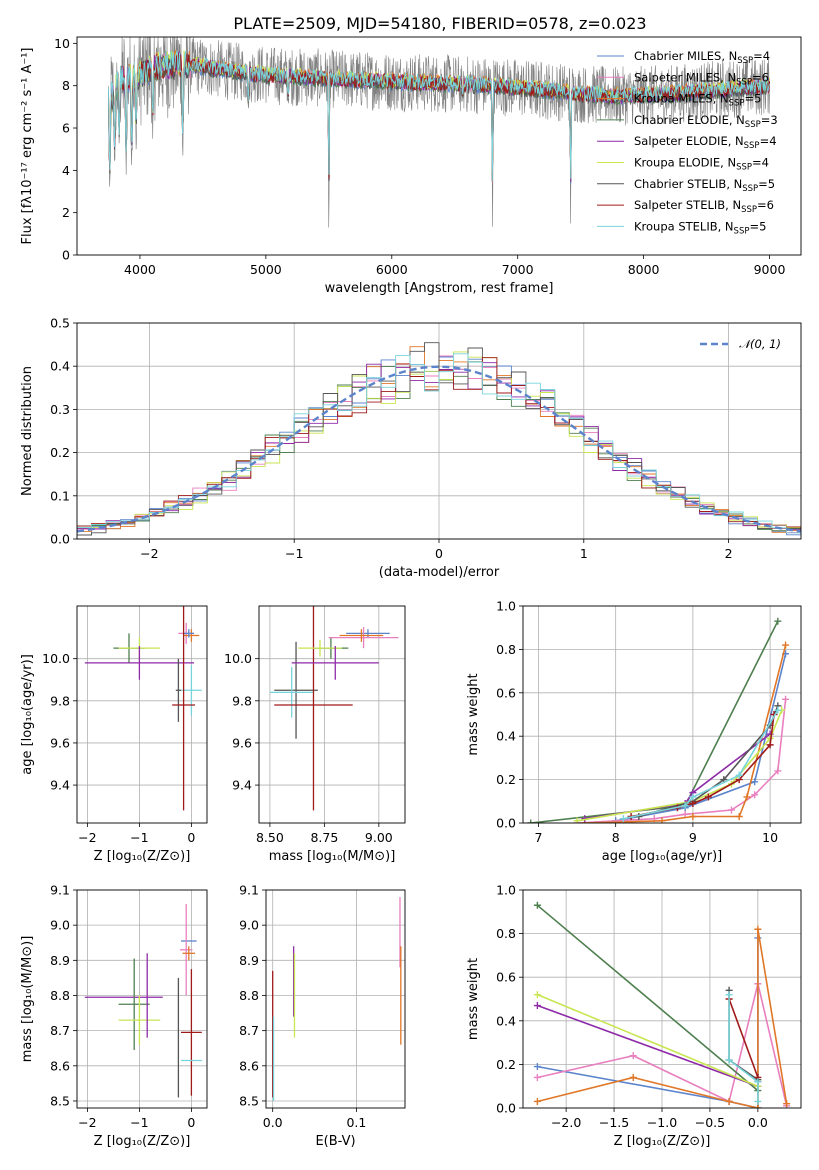  What do you see at coordinates (270, 837) in the screenshot?
I see `x-tick-label: 8.50` at bounding box center [270, 837].